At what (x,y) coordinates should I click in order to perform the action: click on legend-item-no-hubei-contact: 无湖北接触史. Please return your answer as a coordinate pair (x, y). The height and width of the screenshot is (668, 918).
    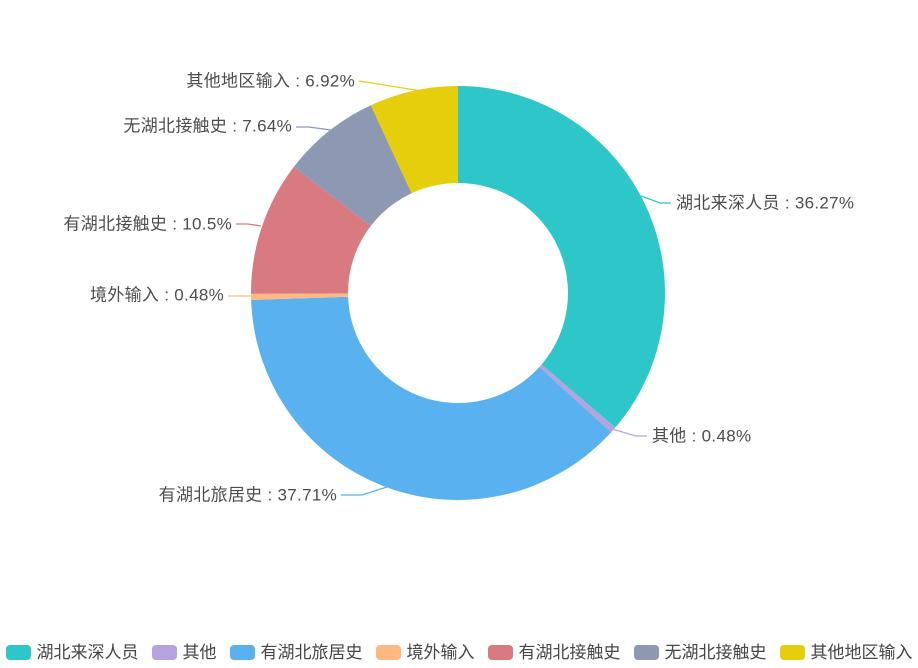
    Looking at the image, I should click on (700, 652).